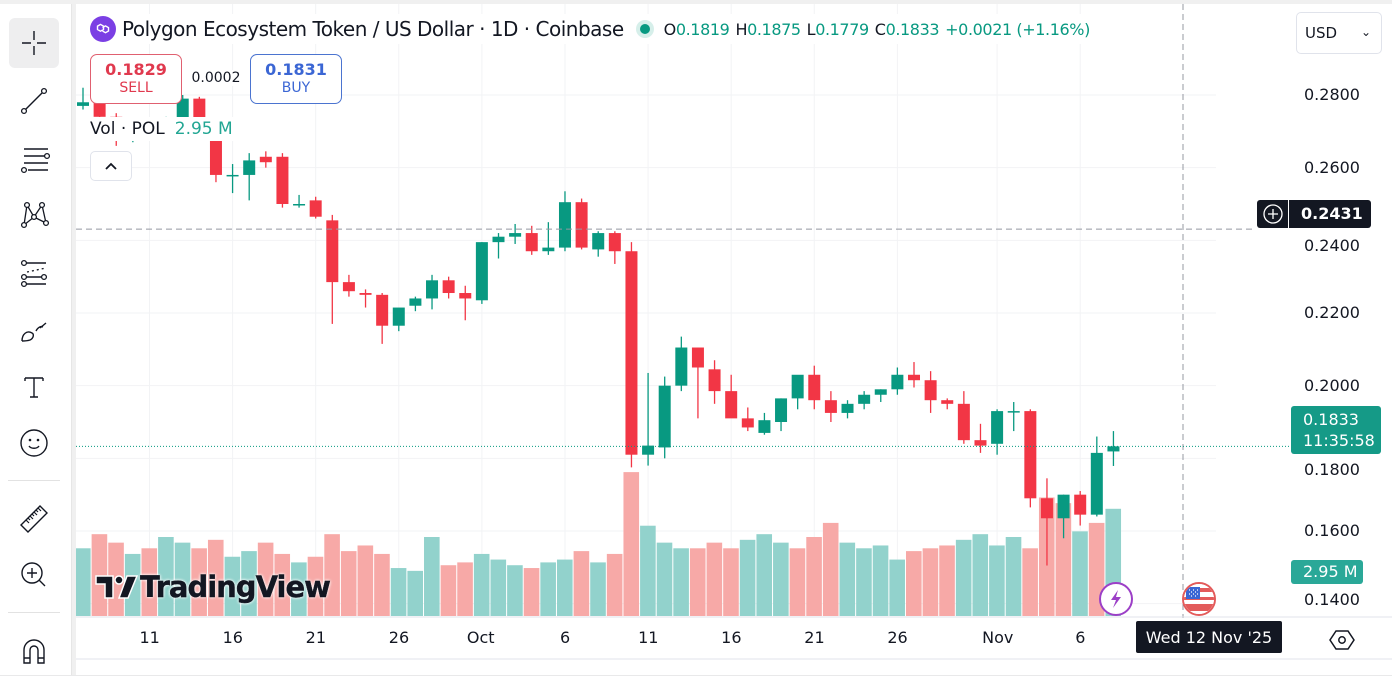  I want to click on forecast-icon, so click(34, 273).